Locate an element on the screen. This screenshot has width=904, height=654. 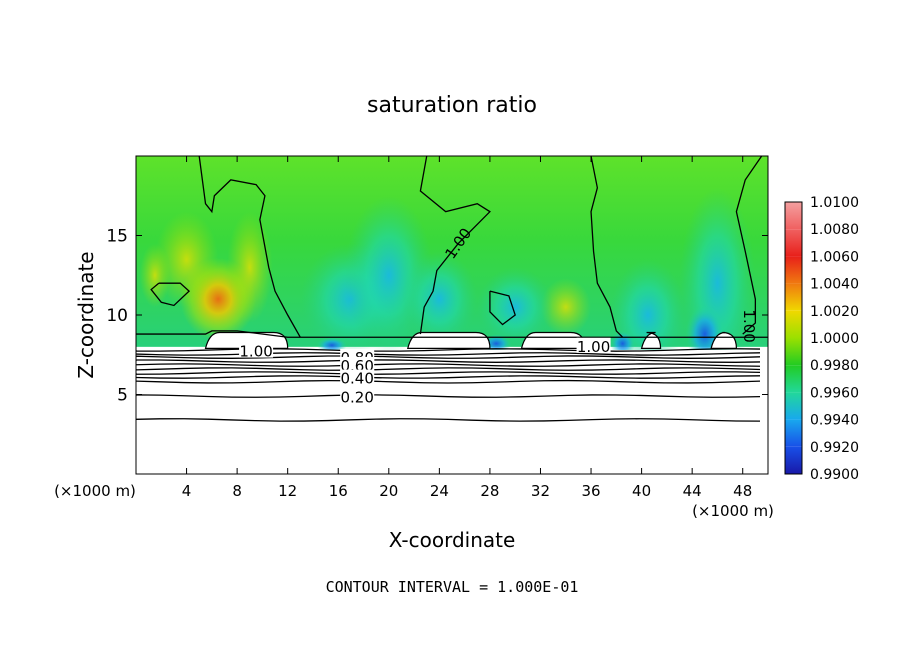
colorbar-label: 0.9940 is located at coordinates (834, 421).